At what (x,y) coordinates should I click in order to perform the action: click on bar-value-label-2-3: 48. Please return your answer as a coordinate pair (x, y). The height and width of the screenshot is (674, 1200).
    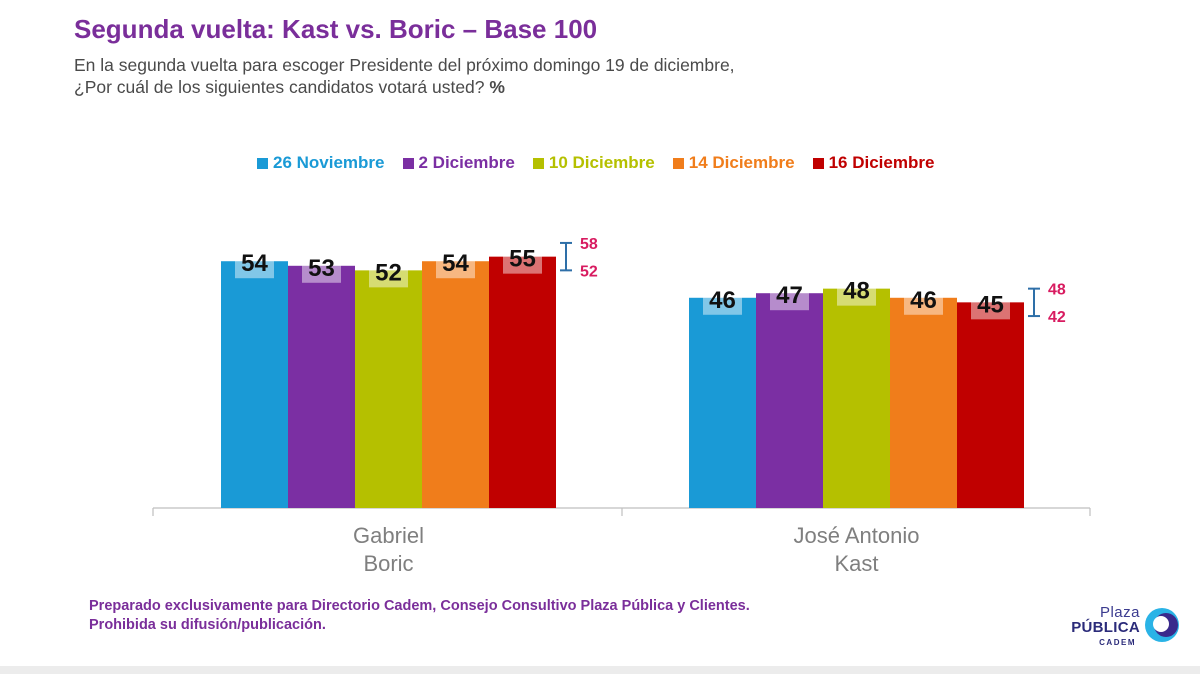
    Looking at the image, I should click on (856, 291).